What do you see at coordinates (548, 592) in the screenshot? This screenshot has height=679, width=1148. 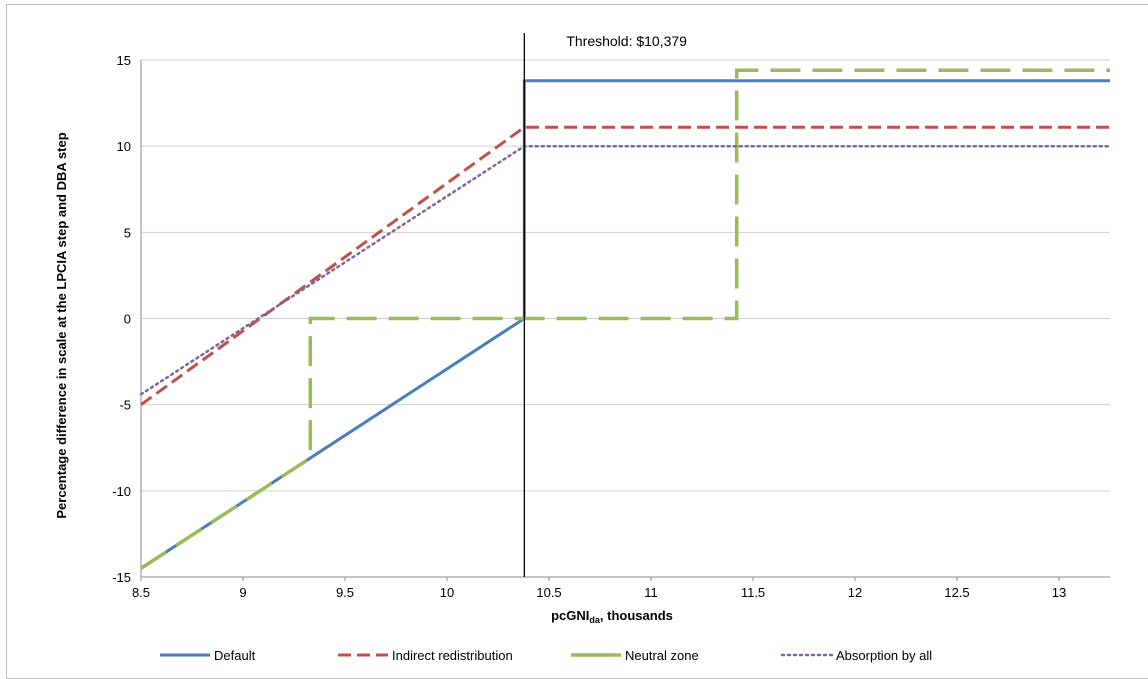 I see `x-tick-label: 10.5` at bounding box center [548, 592].